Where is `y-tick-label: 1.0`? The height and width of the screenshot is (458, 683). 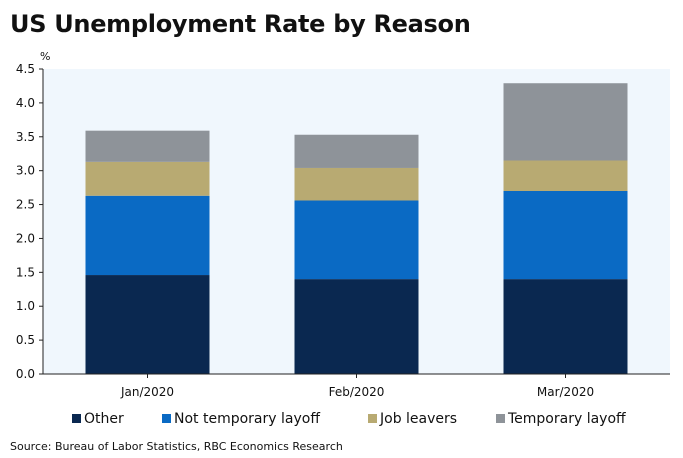
y-tick-label: 1.0 is located at coordinates (25, 306).